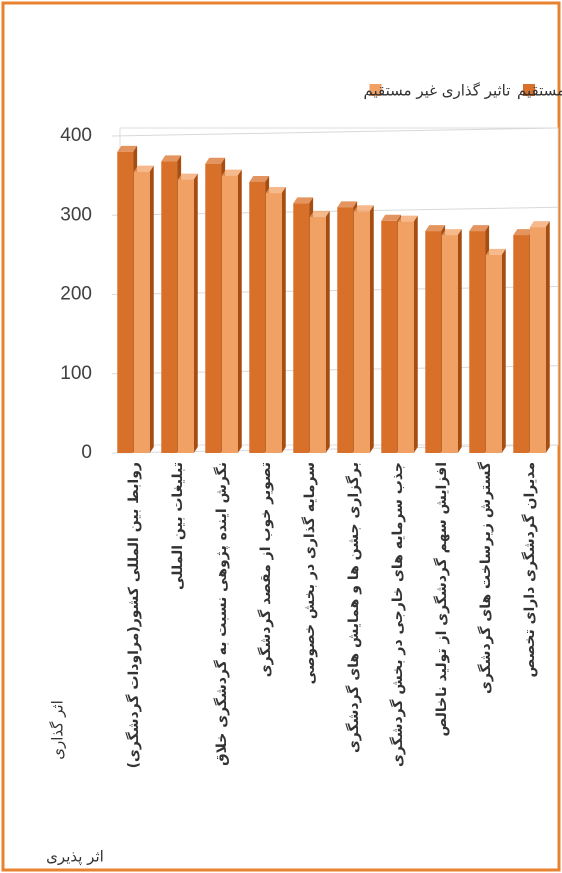 This screenshot has width=562, height=873. What do you see at coordinates (485, 577) in the screenshot?
I see `x-tick-label: گسترش زیرساخت های گردشگری` at bounding box center [485, 577].